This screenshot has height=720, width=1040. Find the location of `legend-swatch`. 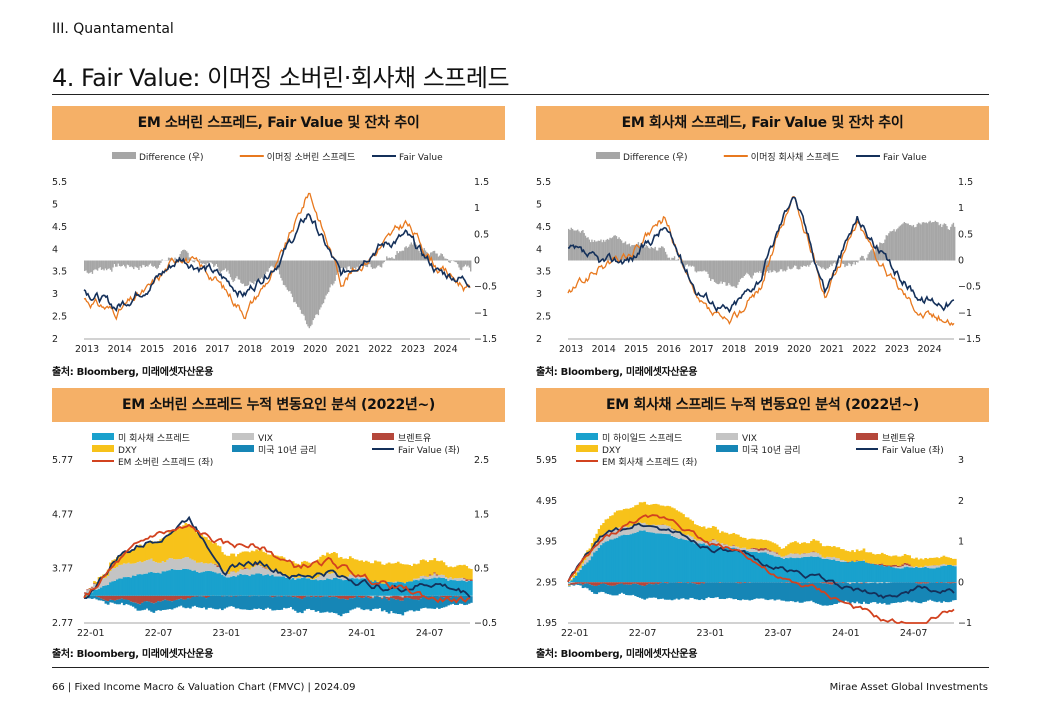

legend-swatch is located at coordinates (587, 448).